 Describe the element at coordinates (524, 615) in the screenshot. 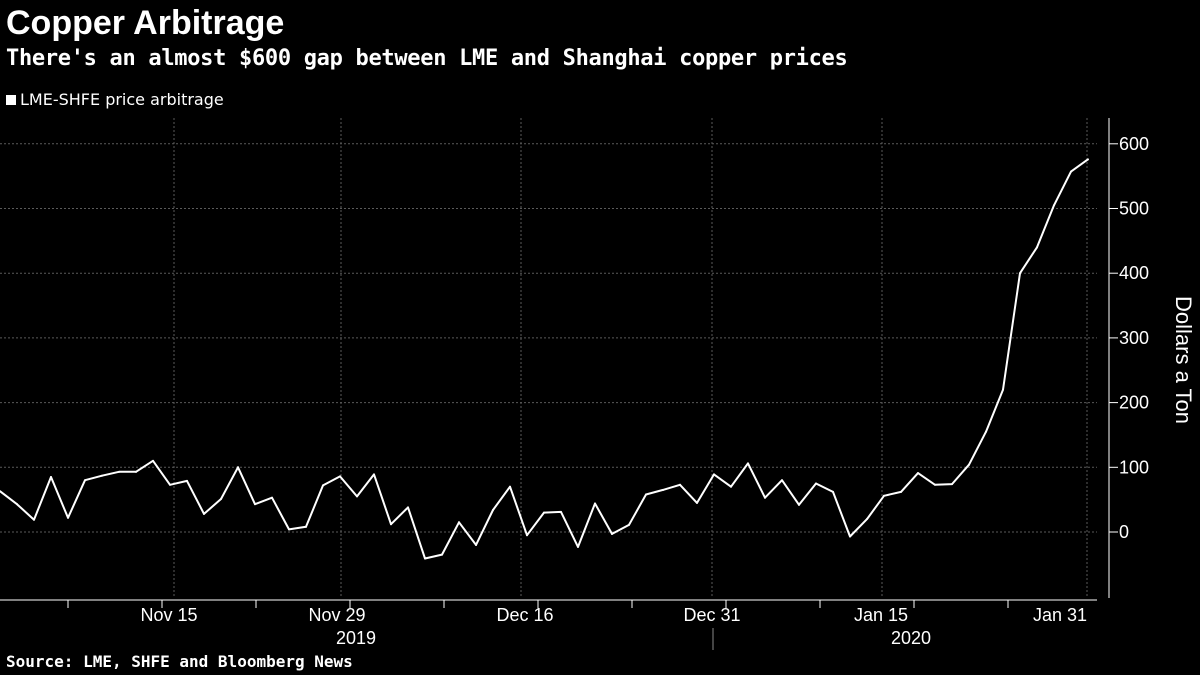

I see `x-tick-label: Dec 16` at that location.